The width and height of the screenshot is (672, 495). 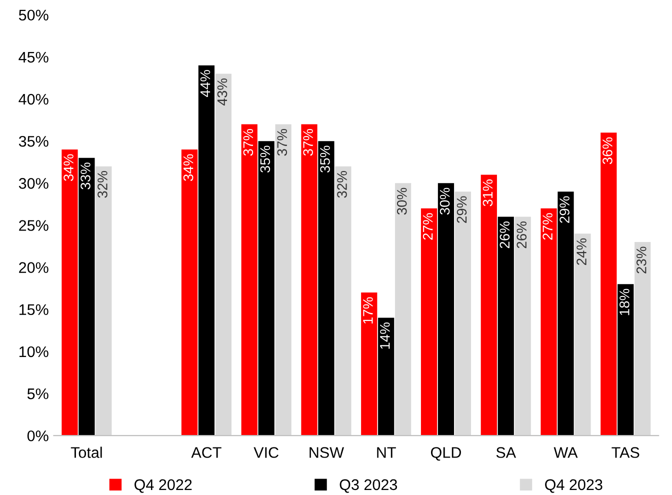 What do you see at coordinates (33, 141) in the screenshot?
I see `y-tick-label: 35%` at bounding box center [33, 141].